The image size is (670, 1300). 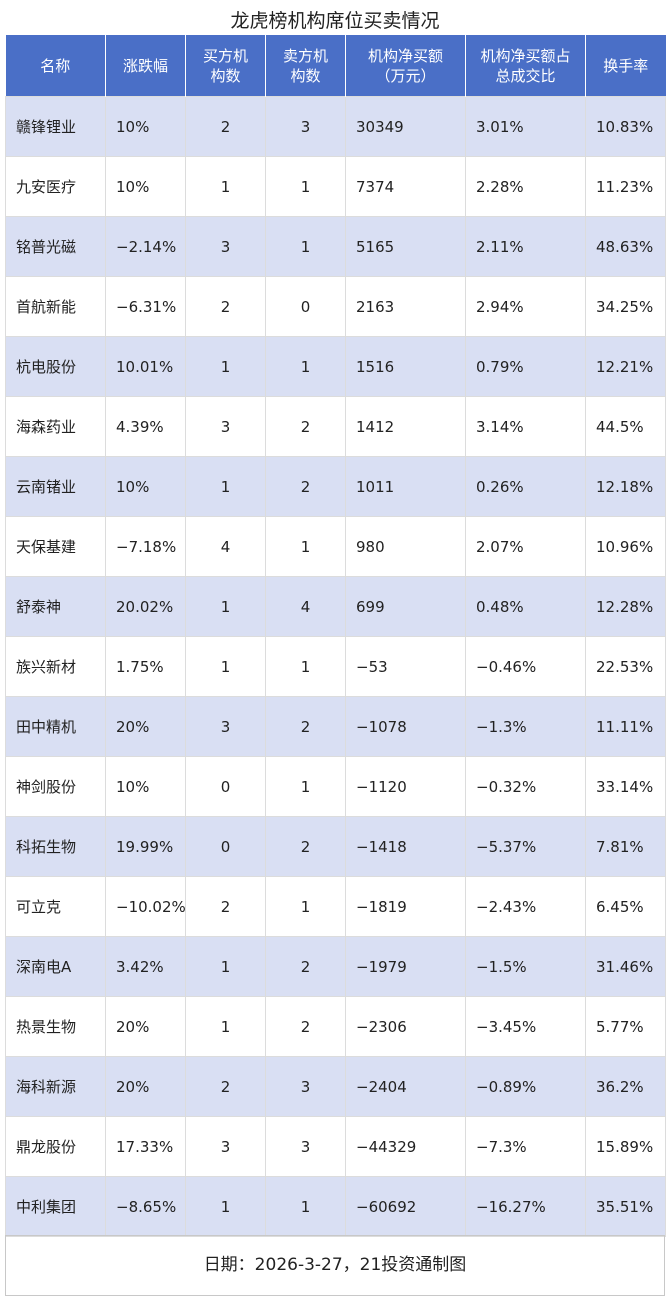 What do you see at coordinates (405, 366) in the screenshot?
I see `table-cell: 1516` at bounding box center [405, 366].